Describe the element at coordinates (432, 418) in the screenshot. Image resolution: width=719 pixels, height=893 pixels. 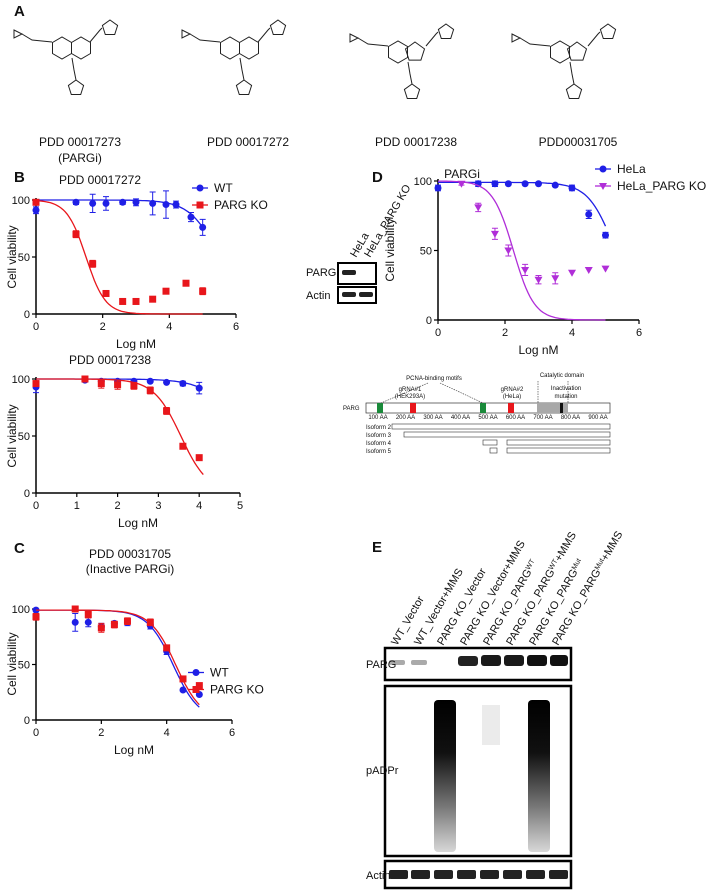
I see `aa-tick: 300 AA` at that location.